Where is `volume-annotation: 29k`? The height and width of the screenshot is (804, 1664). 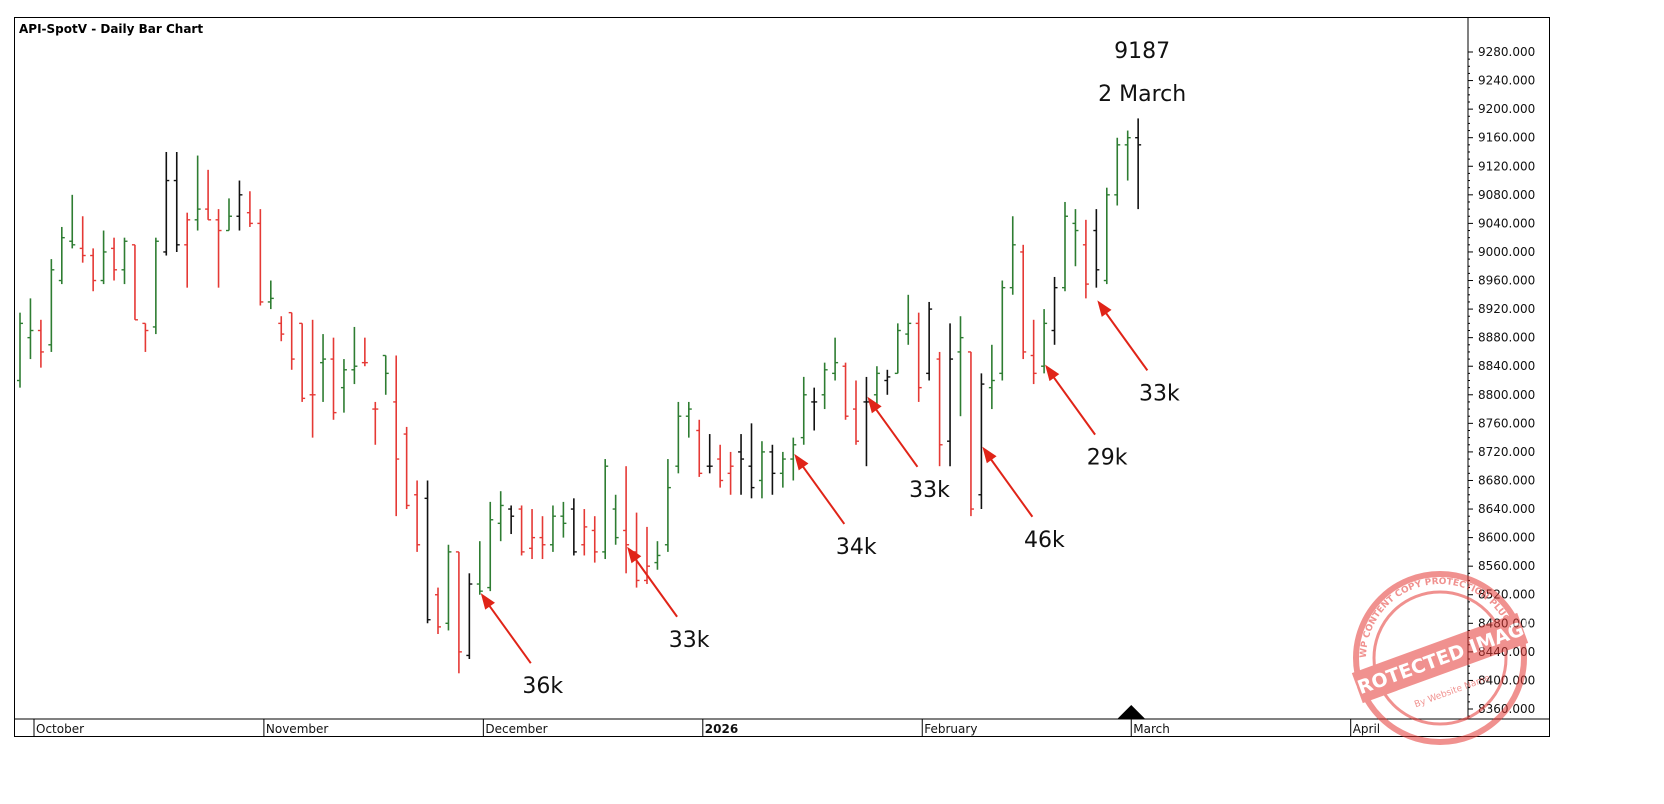 volume-annotation: 29k is located at coordinates (1086, 417).